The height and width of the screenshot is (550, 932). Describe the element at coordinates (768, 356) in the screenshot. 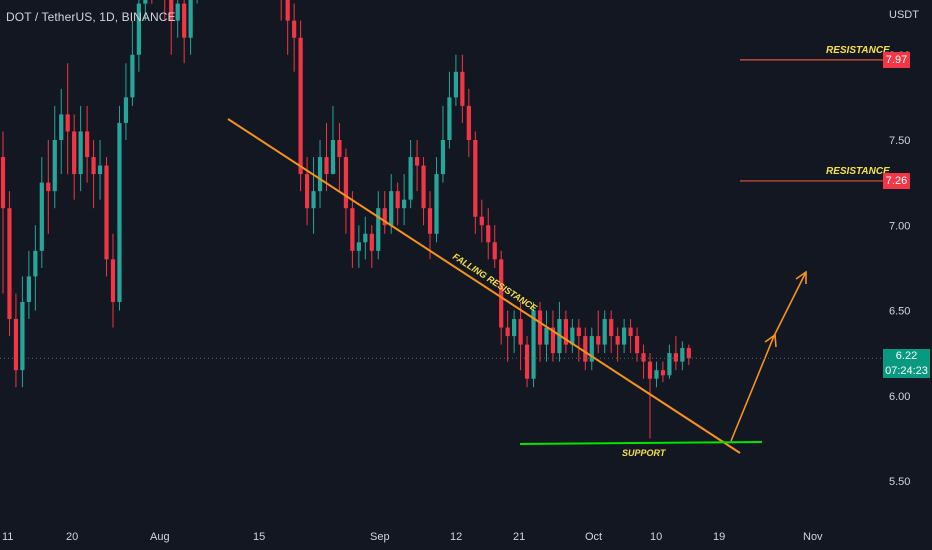

I see `projection-path` at that location.